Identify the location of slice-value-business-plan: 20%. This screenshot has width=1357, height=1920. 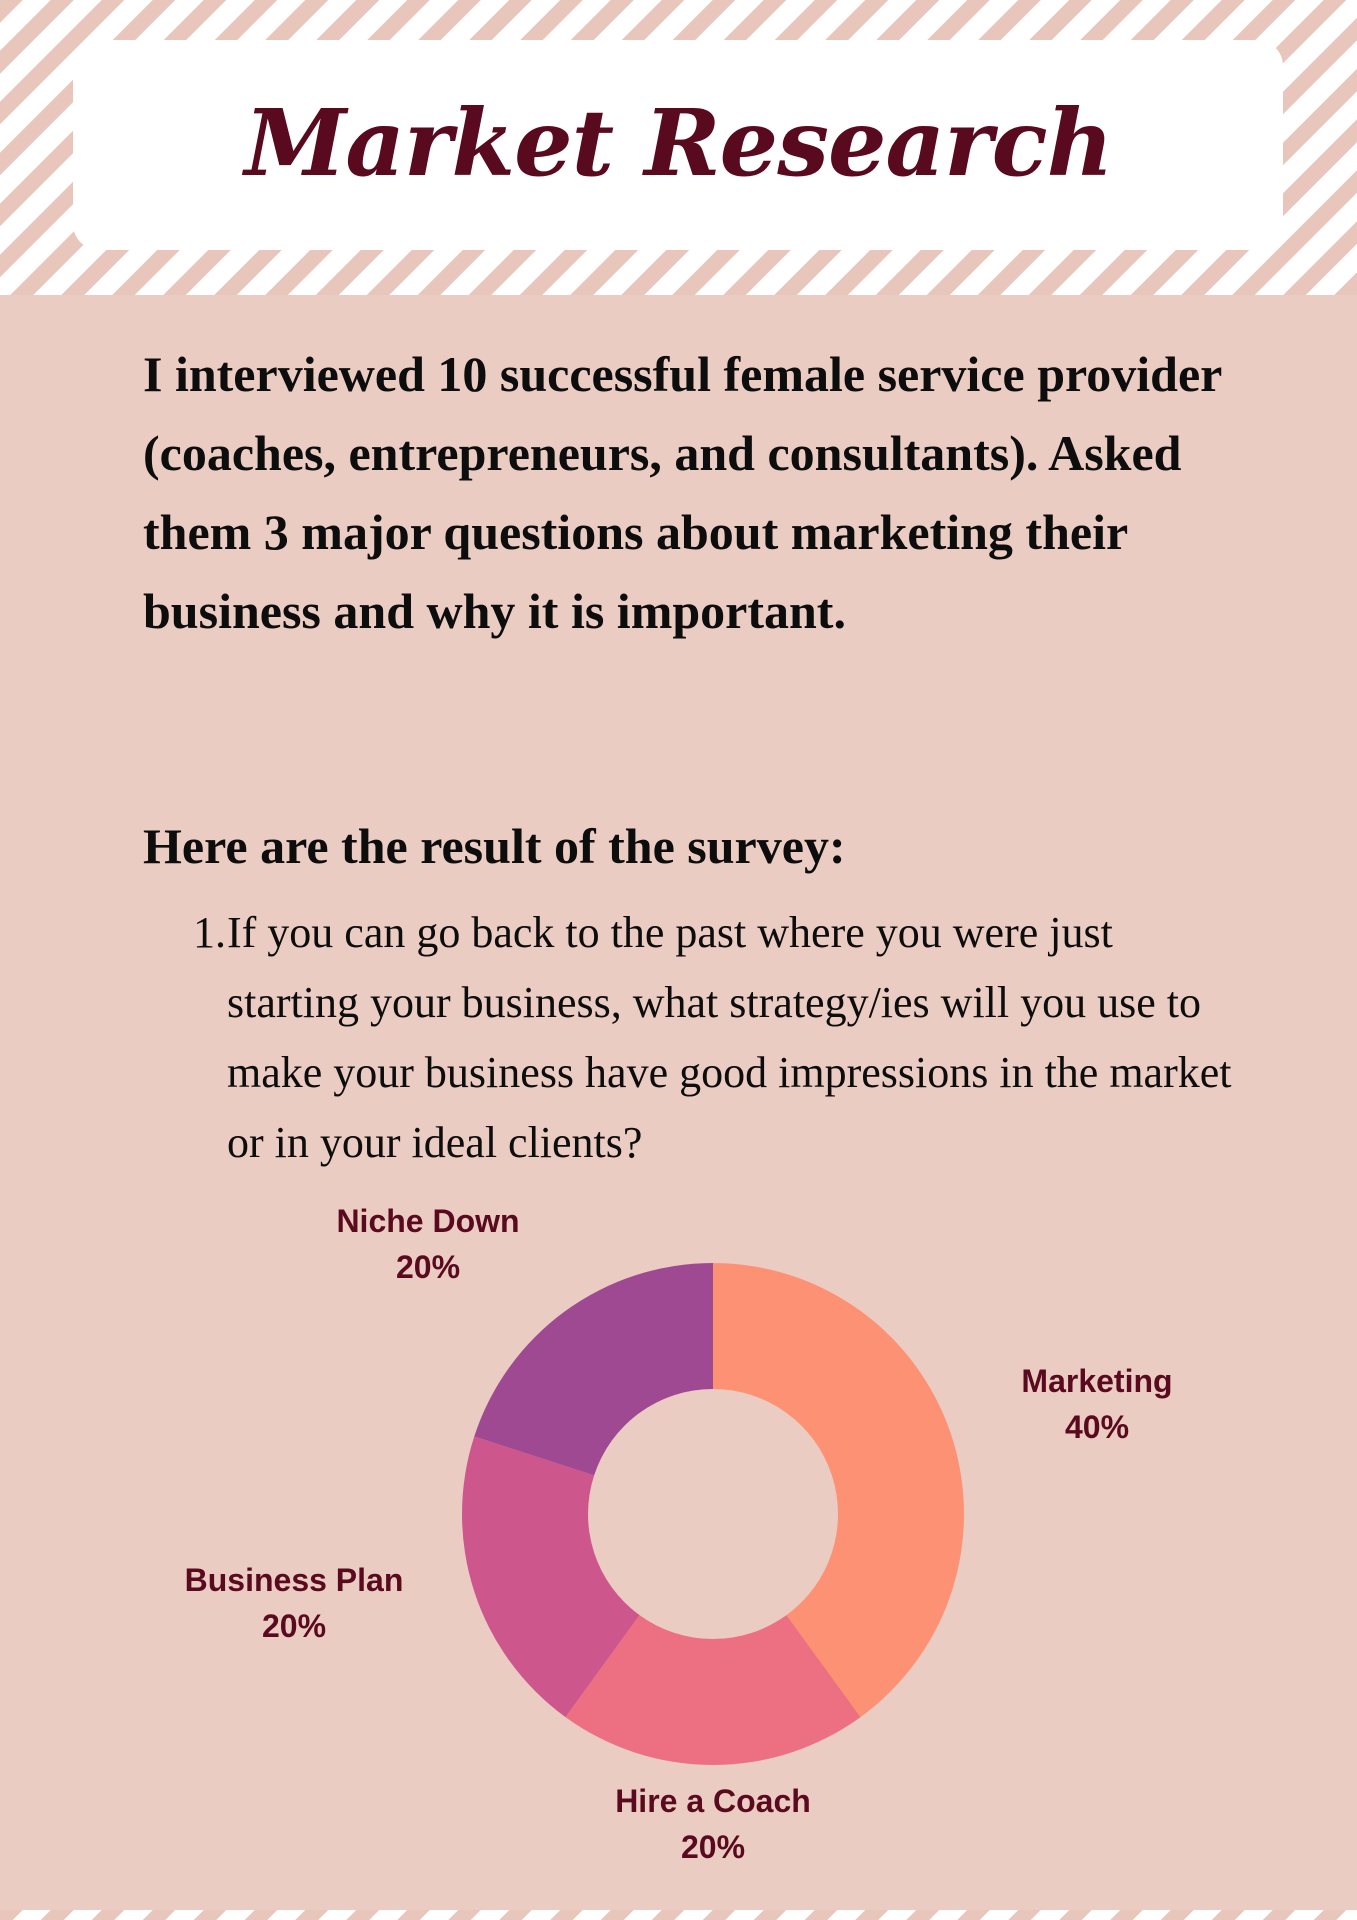
(294, 1626).